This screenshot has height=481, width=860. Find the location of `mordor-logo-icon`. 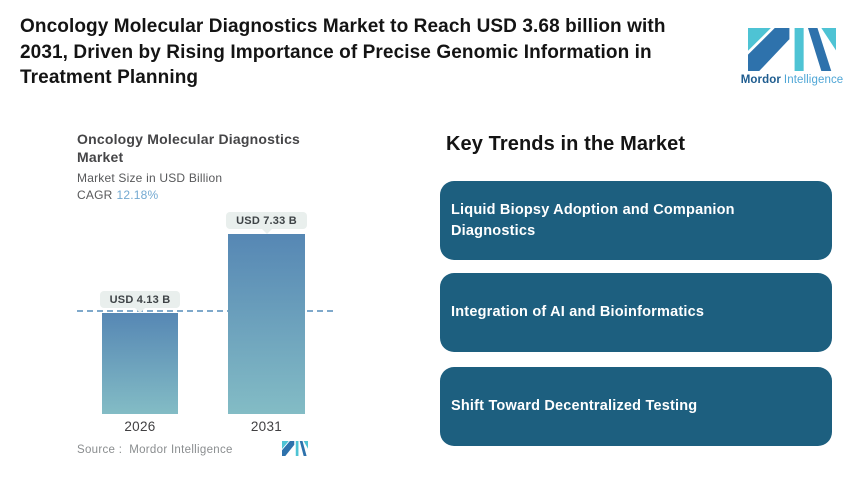

mordor-logo-icon is located at coordinates (792, 49).